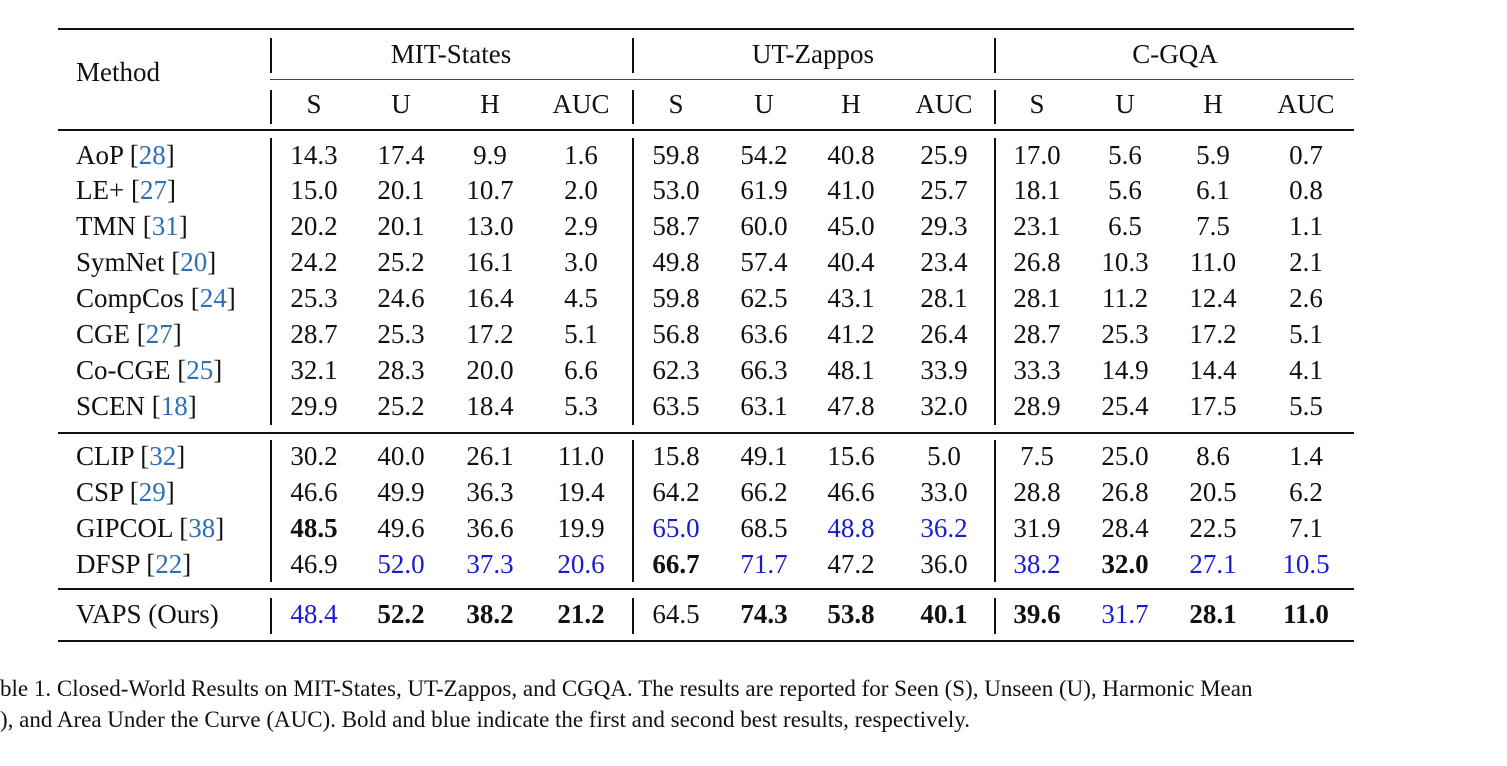 Image resolution: width=1507 pixels, height=766 pixels. I want to click on value-cell: 56.8, so click(676, 334).